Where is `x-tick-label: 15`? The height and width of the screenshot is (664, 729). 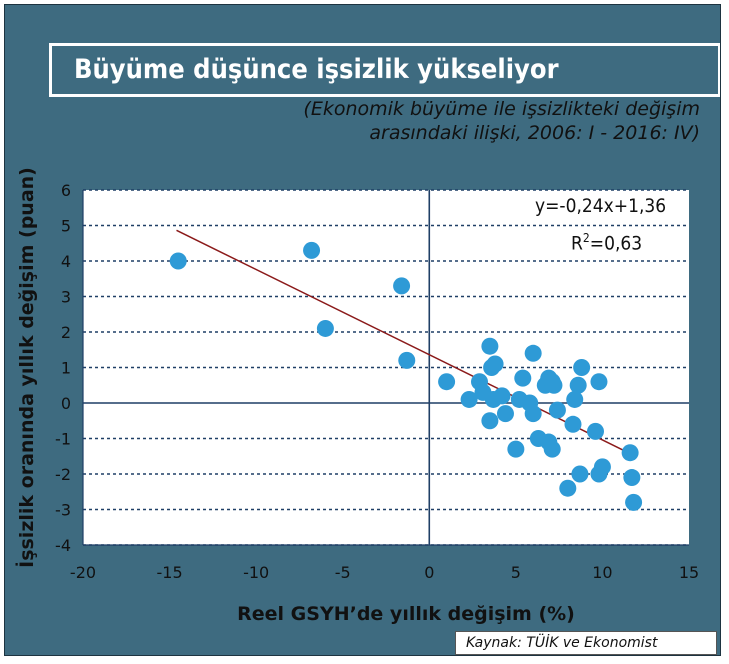 x-tick-label: 15 is located at coordinates (689, 572).